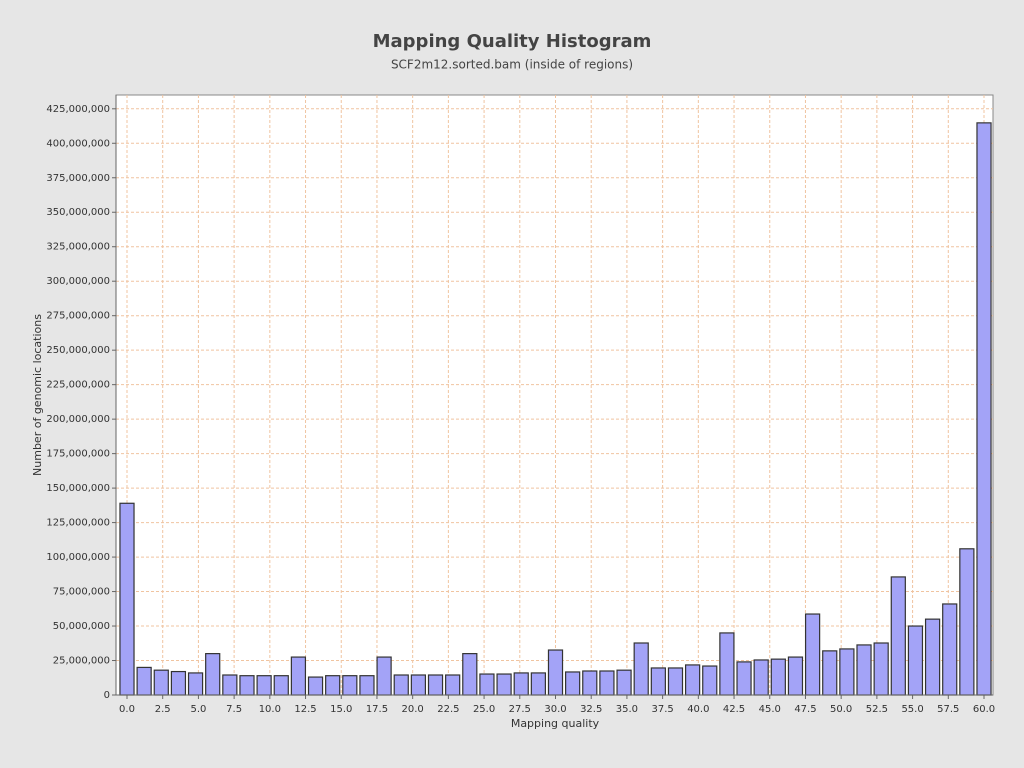  What do you see at coordinates (78, 281) in the screenshot?
I see `y-tick-label: 300,000,000` at bounding box center [78, 281].